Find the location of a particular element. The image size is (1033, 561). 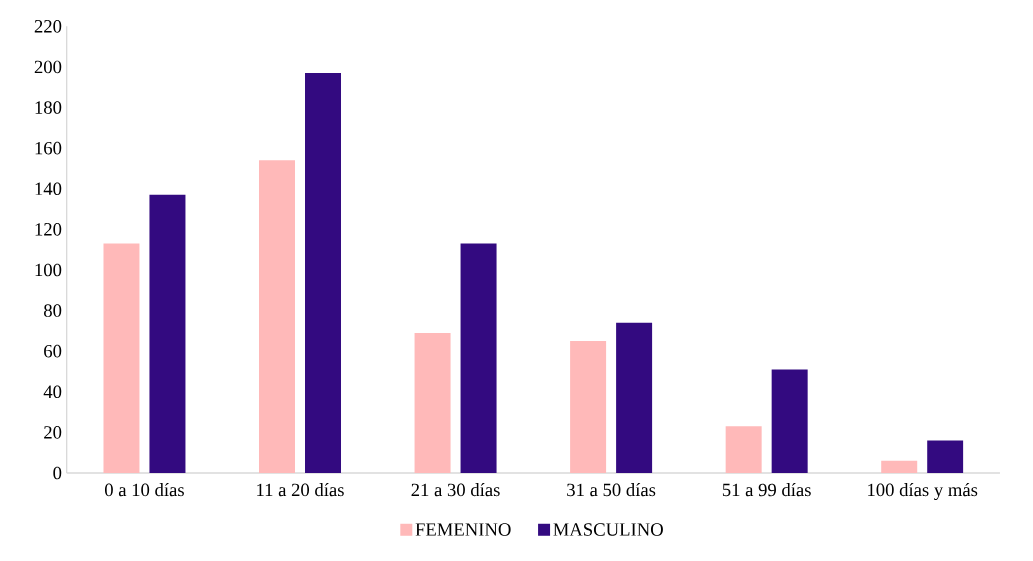

y-tick-label: 100 is located at coordinates (48, 270).